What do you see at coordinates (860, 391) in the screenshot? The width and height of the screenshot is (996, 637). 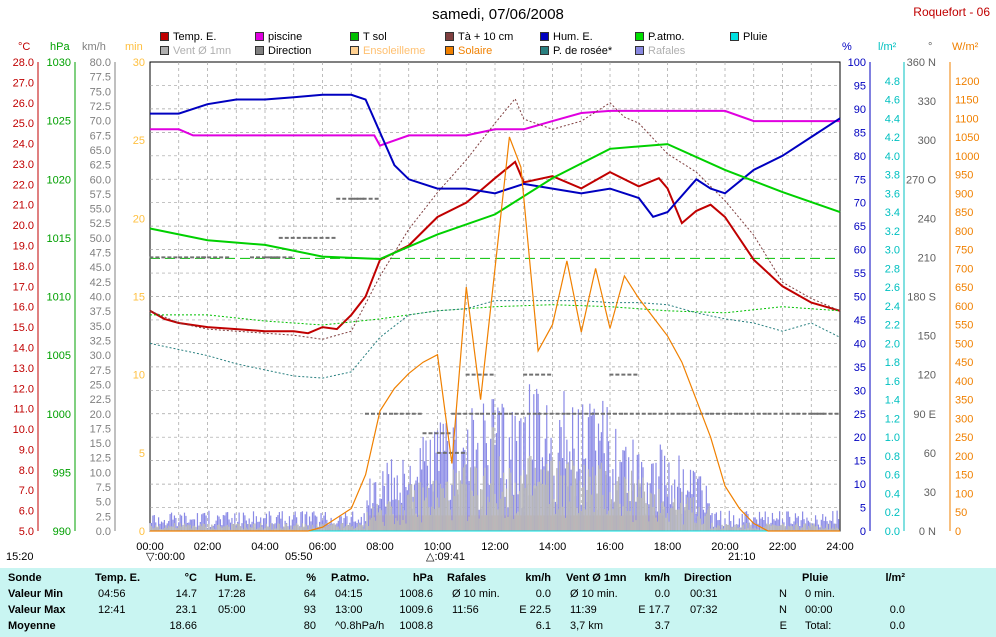 I see `humidity-tick: 30` at bounding box center [860, 391].